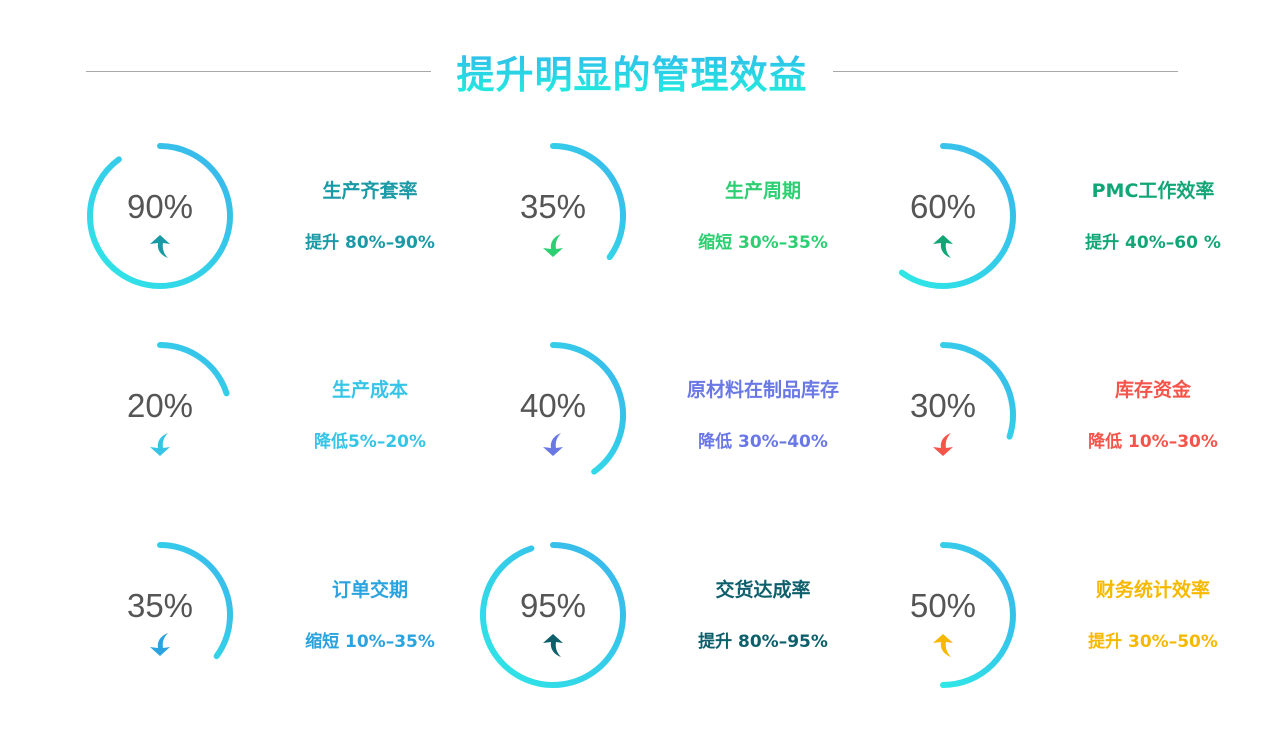 This screenshot has width=1264, height=735. I want to click on metric-label: 财务统计效率, so click(1152, 590).